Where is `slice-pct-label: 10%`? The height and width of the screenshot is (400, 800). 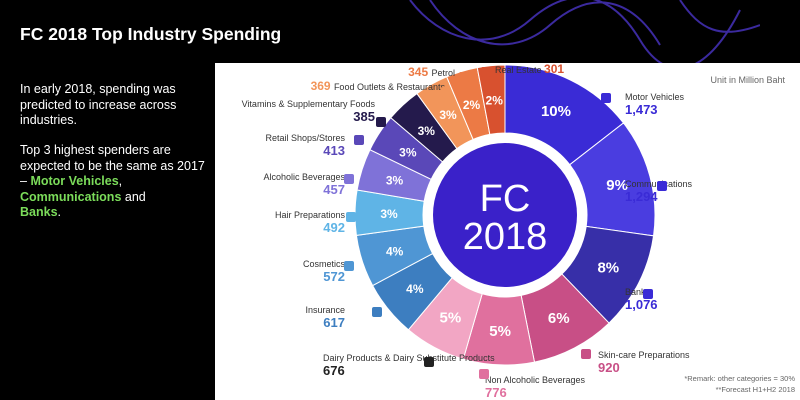 slice-pct-label: 10% is located at coordinates (556, 111).